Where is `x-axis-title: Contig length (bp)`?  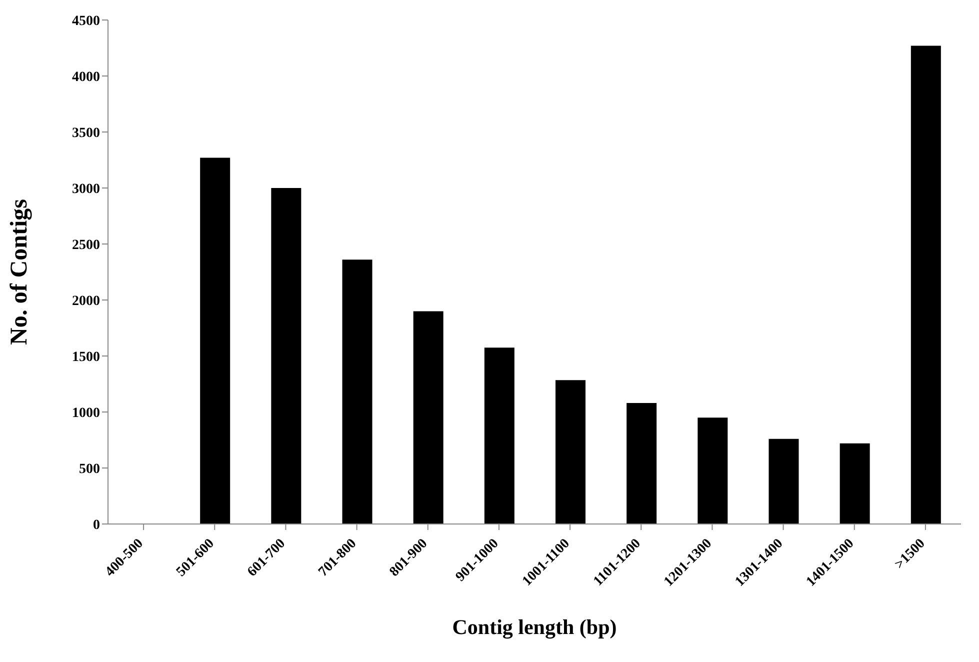
x-axis-title: Contig length (bp) is located at coordinates (534, 627).